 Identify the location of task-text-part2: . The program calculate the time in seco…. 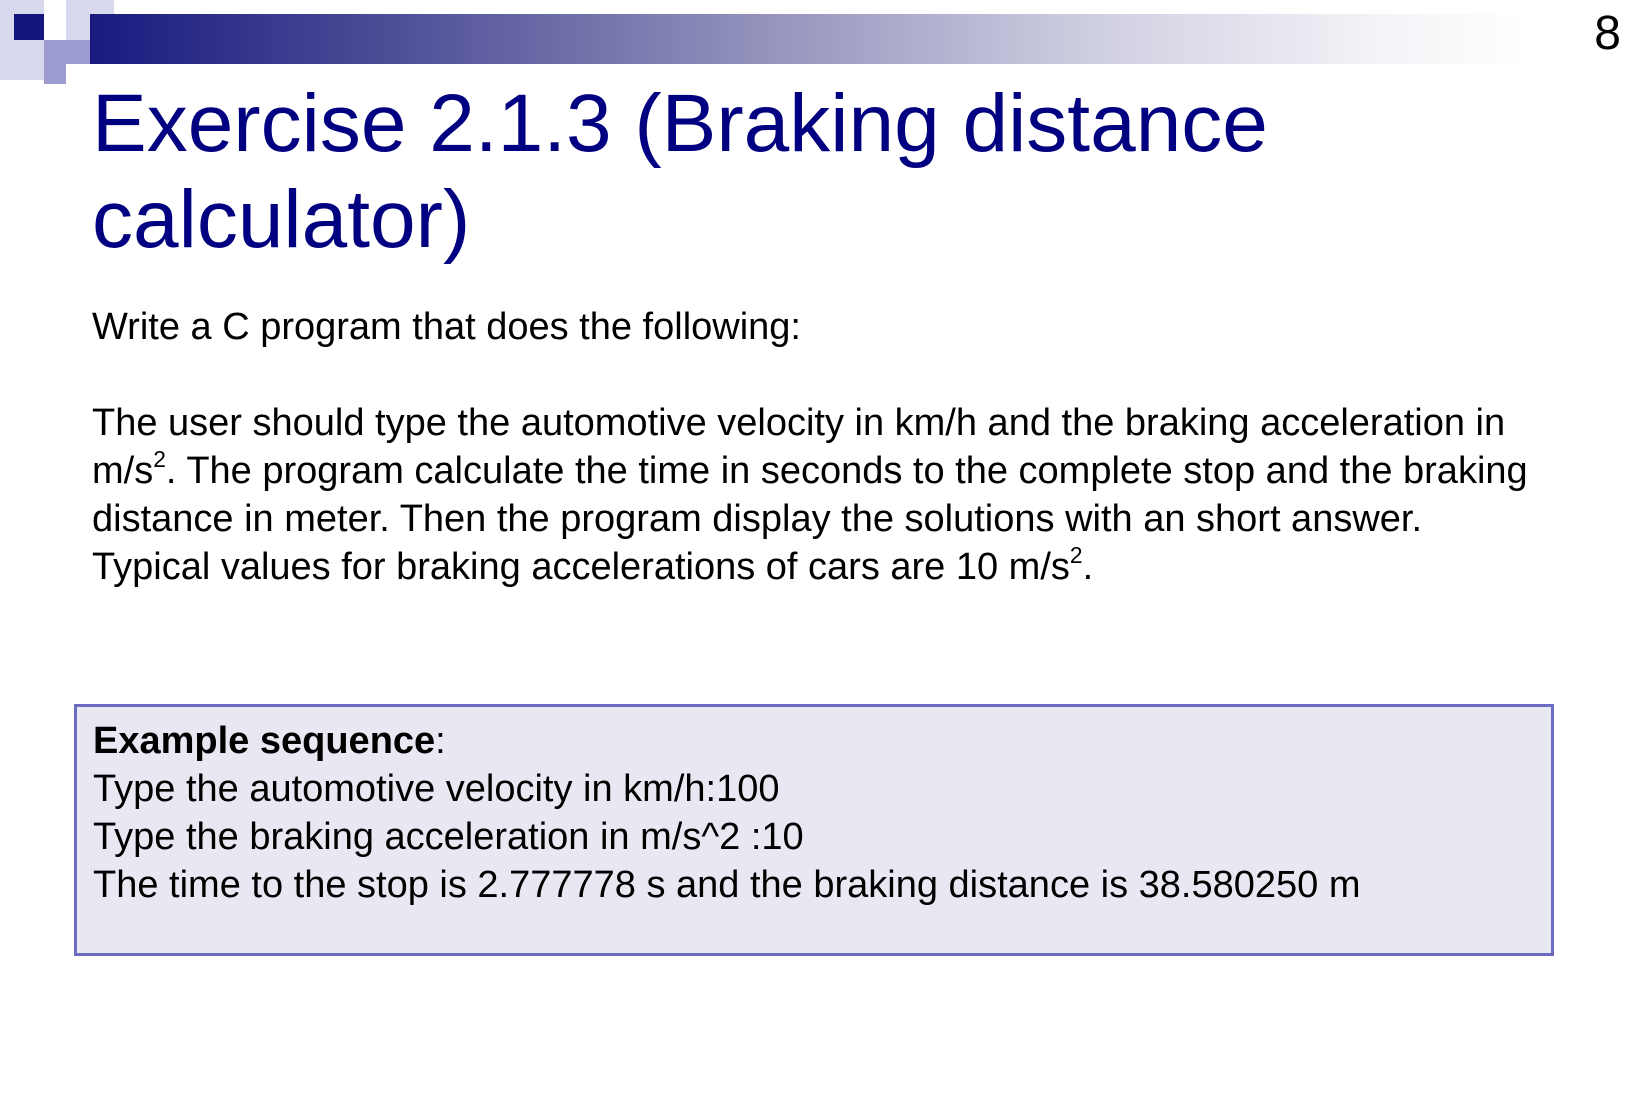
(810, 519).